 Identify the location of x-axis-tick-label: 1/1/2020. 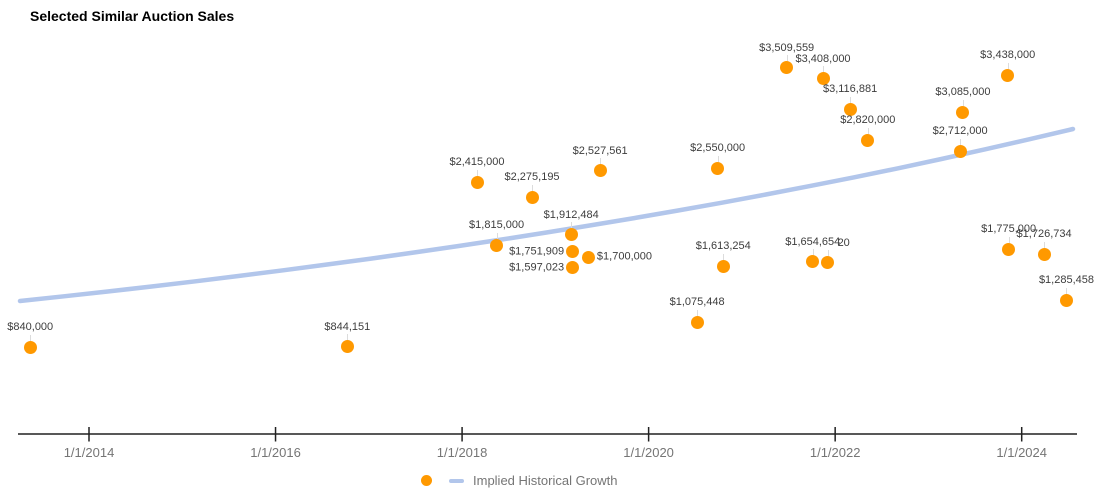
(648, 452).